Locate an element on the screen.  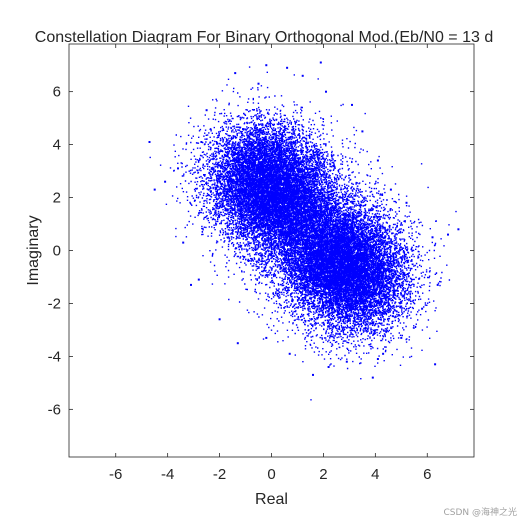
y-tick-label: 0 is located at coordinates (57, 251).